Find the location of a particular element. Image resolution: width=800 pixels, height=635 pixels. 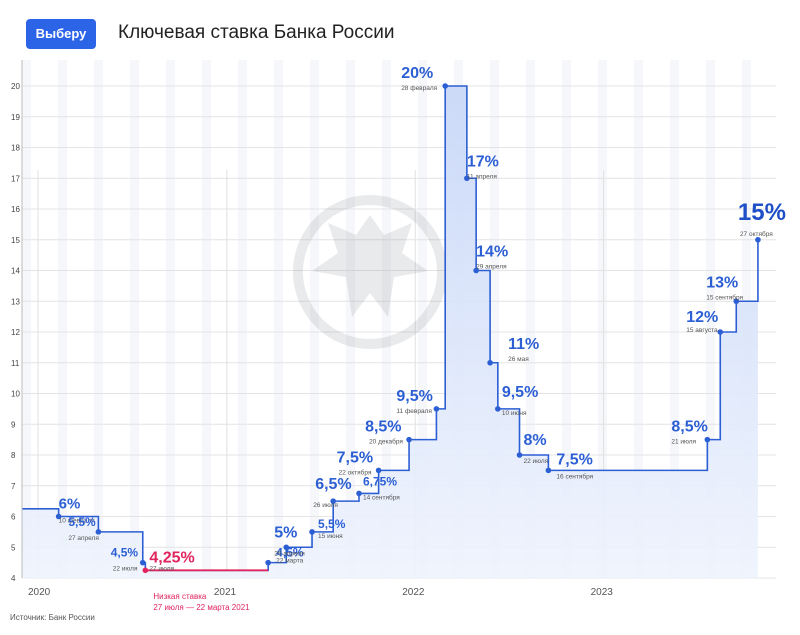

rate-date-label: 27 октября is located at coordinates (756, 234).